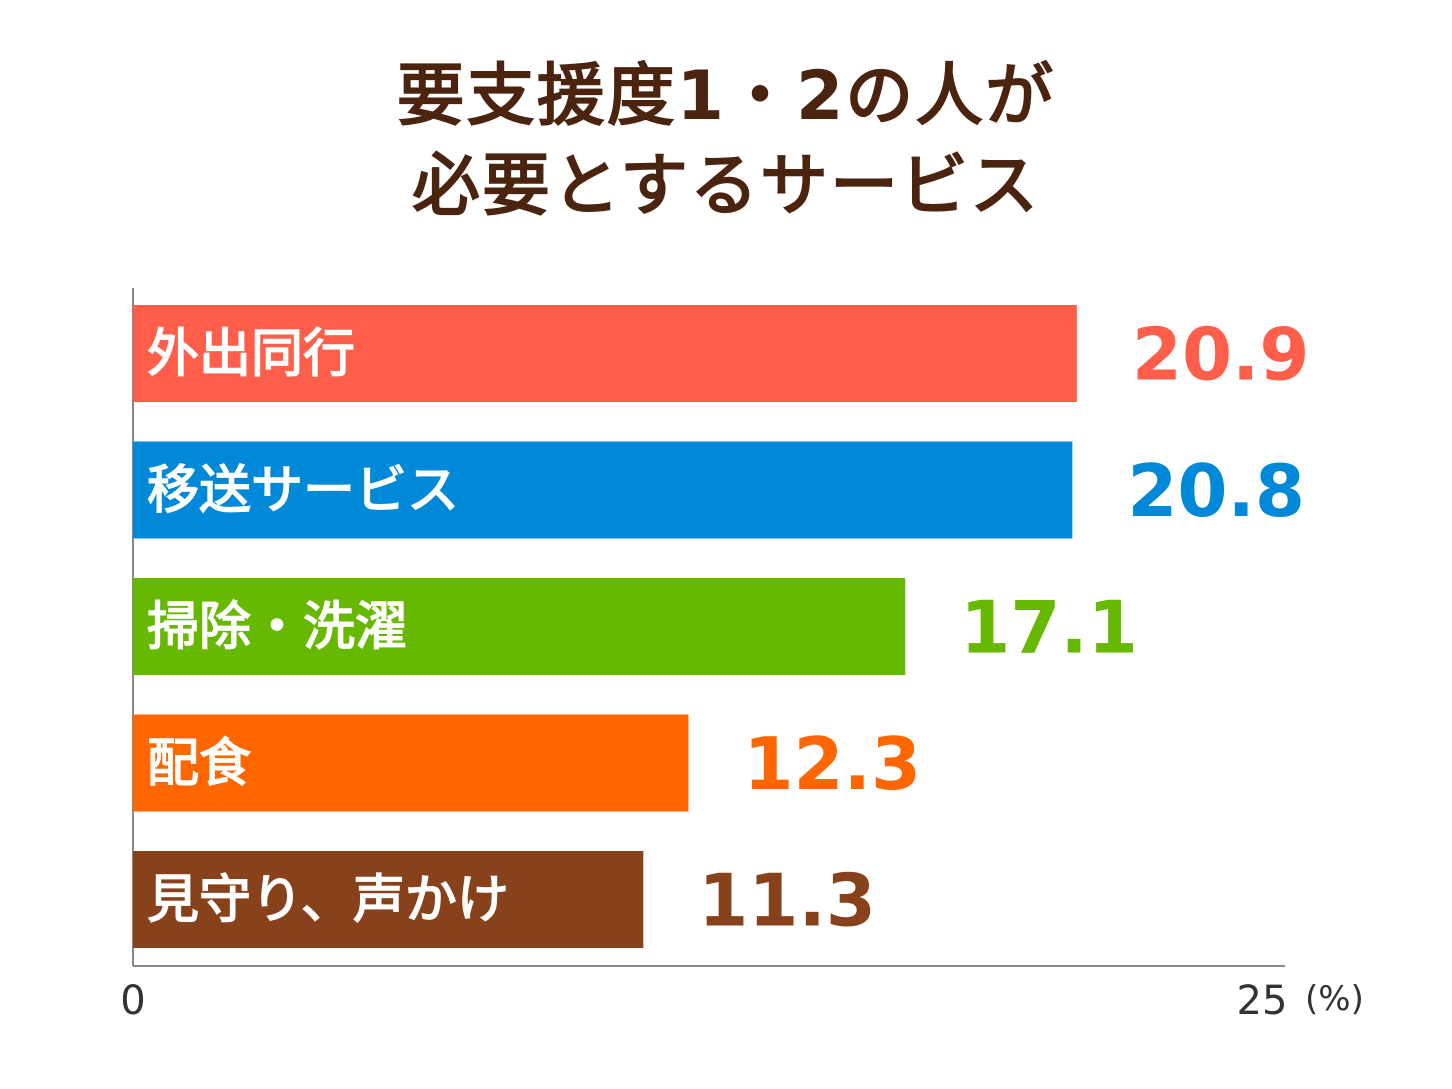 The image size is (1452, 1089). Describe the element at coordinates (726, 186) in the screenshot. I see `chart-title-line-2: 必要とするサービス` at that location.